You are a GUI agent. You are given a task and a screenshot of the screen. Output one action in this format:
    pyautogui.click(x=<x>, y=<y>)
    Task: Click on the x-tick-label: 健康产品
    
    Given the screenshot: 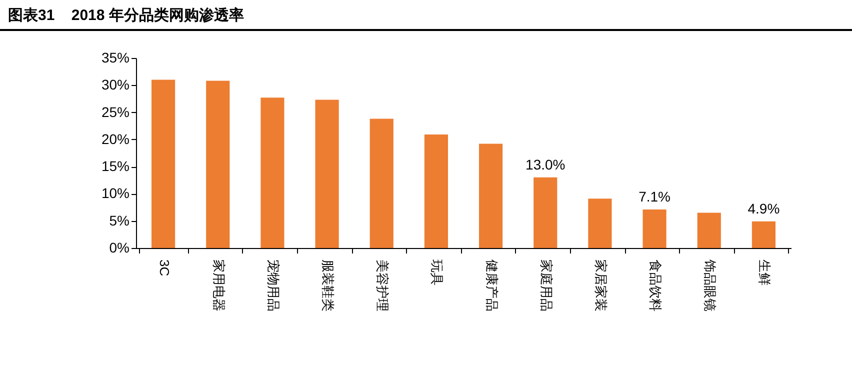 What is the action you would take?
    pyautogui.click(x=492, y=286)
    